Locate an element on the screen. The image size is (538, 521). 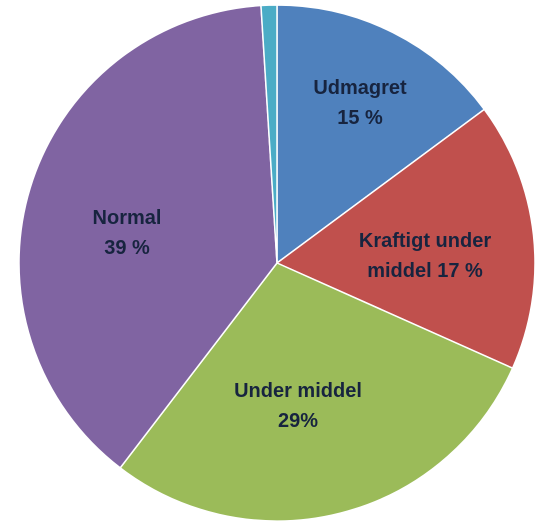
category-label: Kraftigt under middel is located at coordinates (425, 256).